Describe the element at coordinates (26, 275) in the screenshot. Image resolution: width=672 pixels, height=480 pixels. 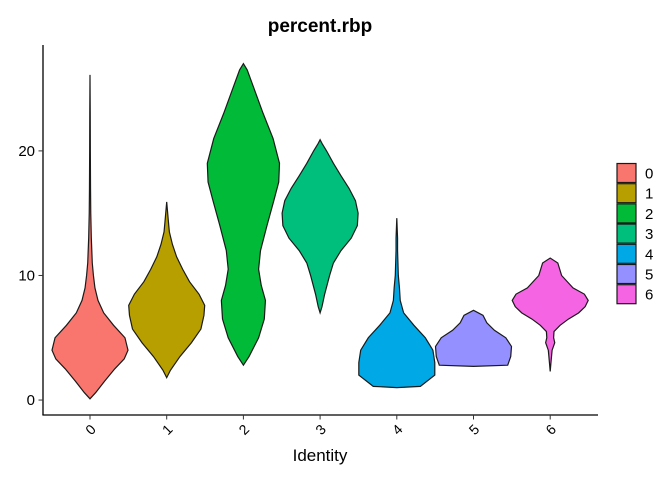
I see `y-tick-label: 10` at that location.